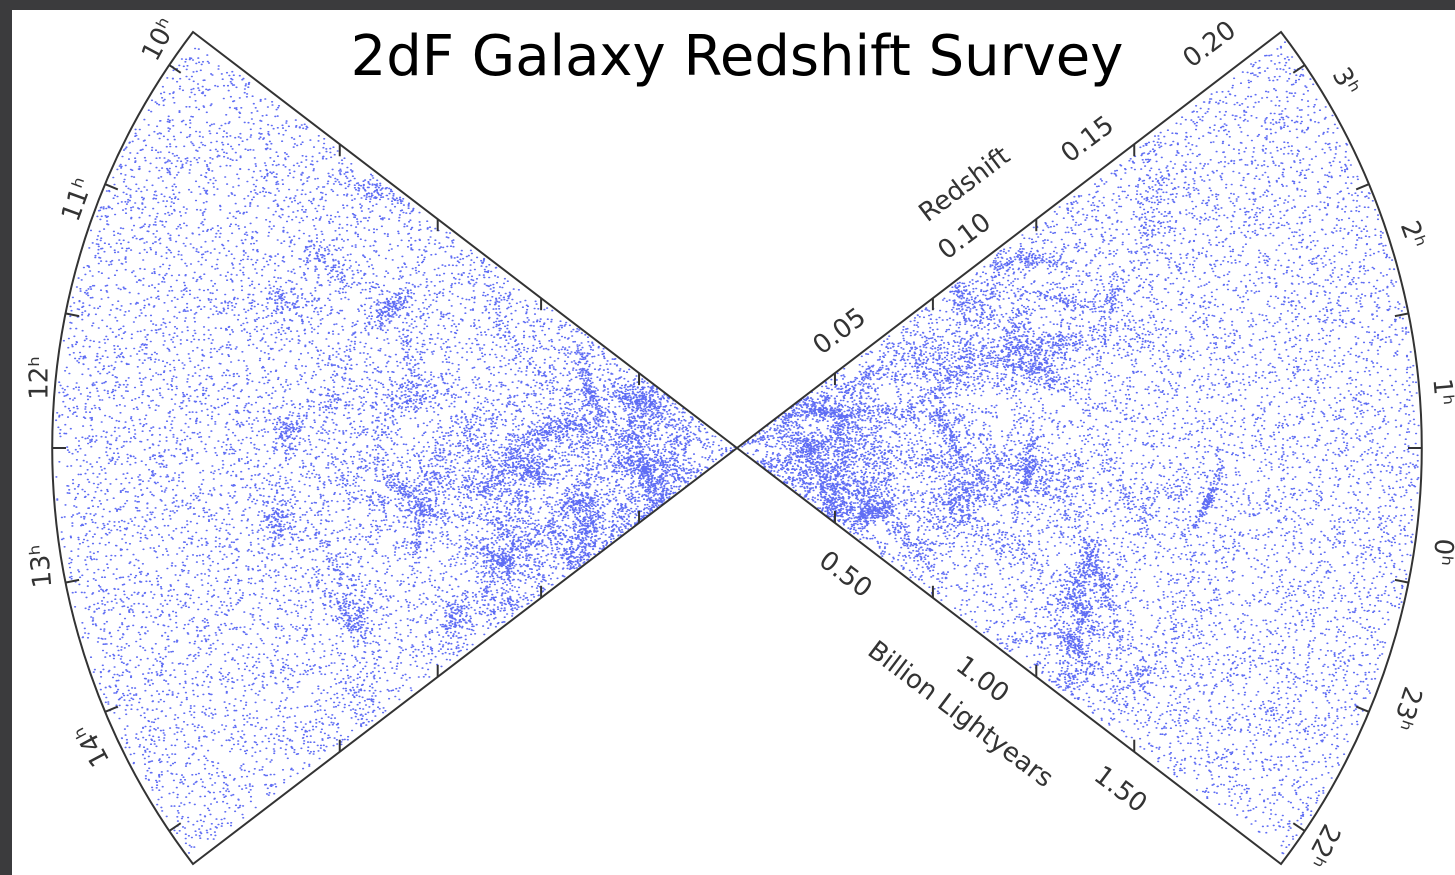  I want to click on hour-label: 13ʰ, so click(42, 566).